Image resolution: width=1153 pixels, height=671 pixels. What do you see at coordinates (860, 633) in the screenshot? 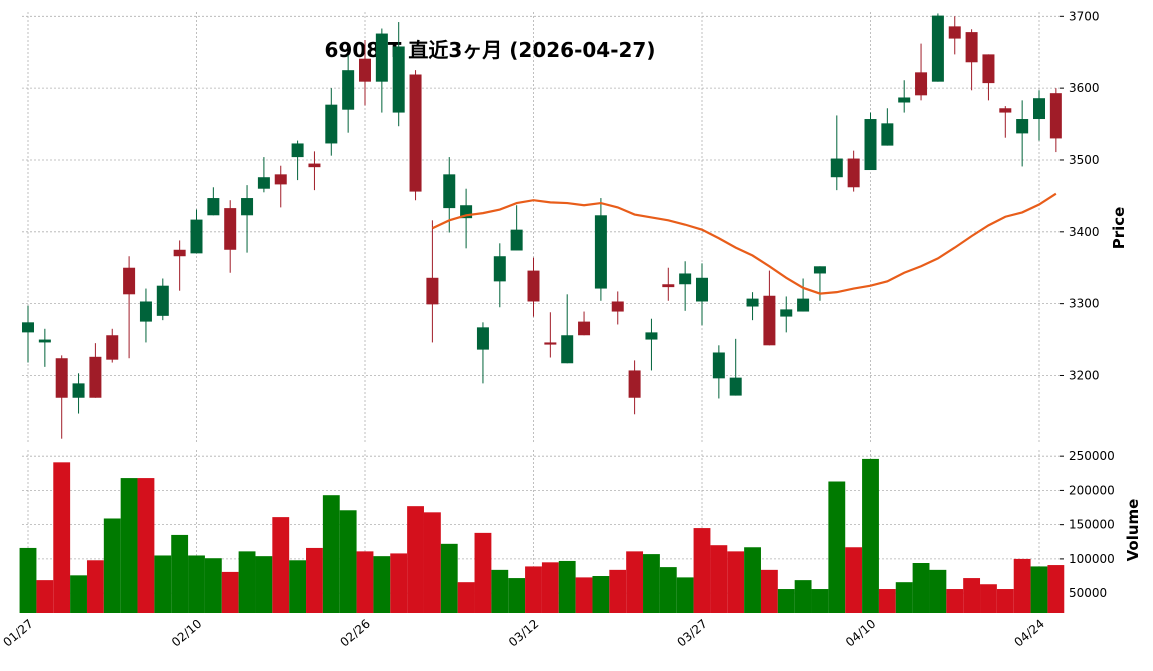
I see `x-tick-label: 04/10` at bounding box center [860, 633].